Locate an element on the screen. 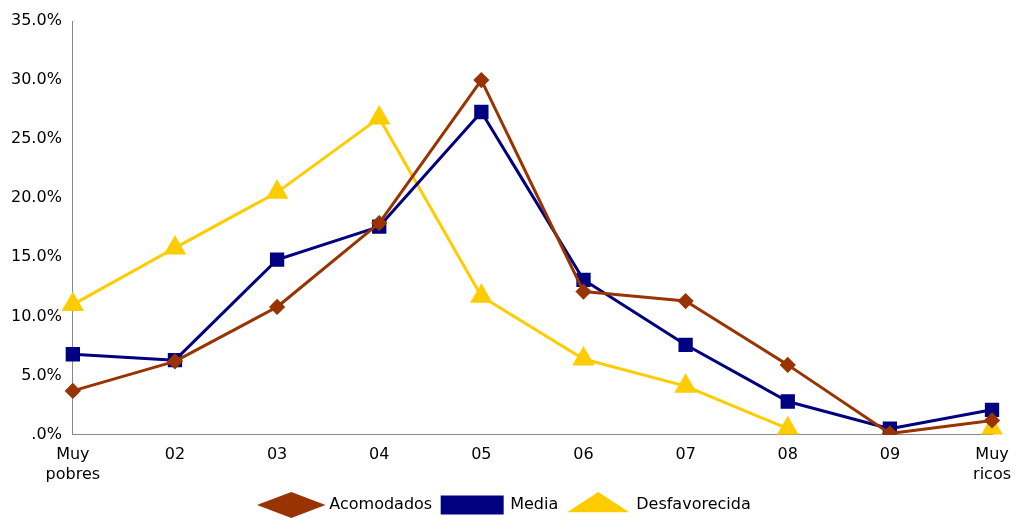  x-tick-label: 05 is located at coordinates (481, 454).